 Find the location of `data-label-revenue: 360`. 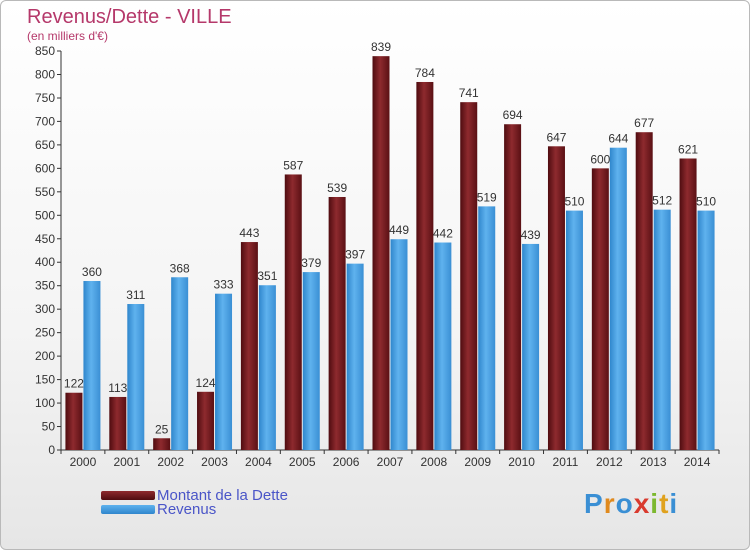

data-label-revenue: 360 is located at coordinates (92, 272).